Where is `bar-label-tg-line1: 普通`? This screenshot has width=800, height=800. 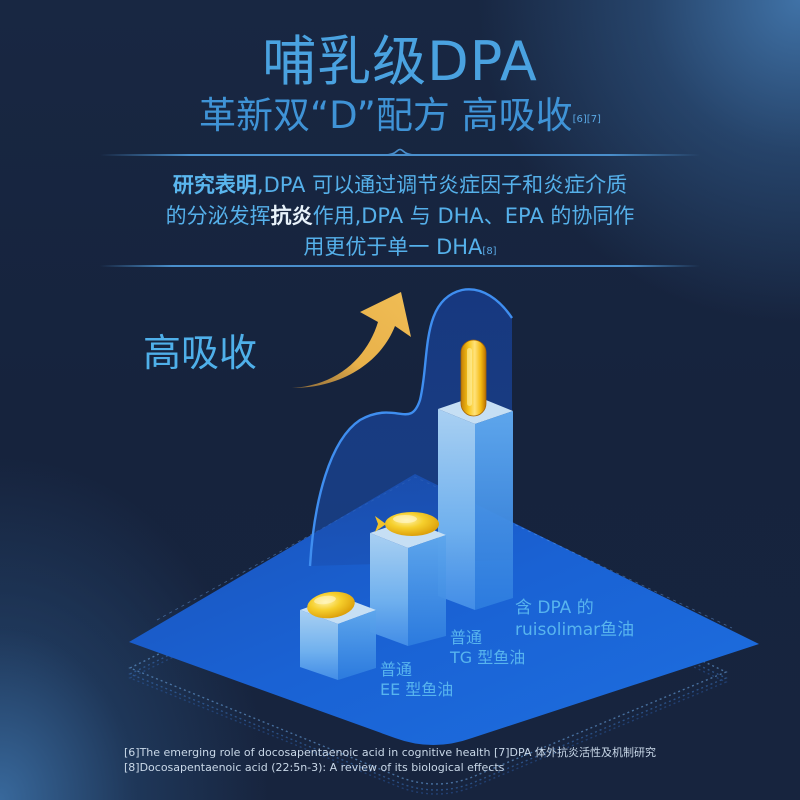
bar-label-tg-line1: 普通 is located at coordinates (466, 637).